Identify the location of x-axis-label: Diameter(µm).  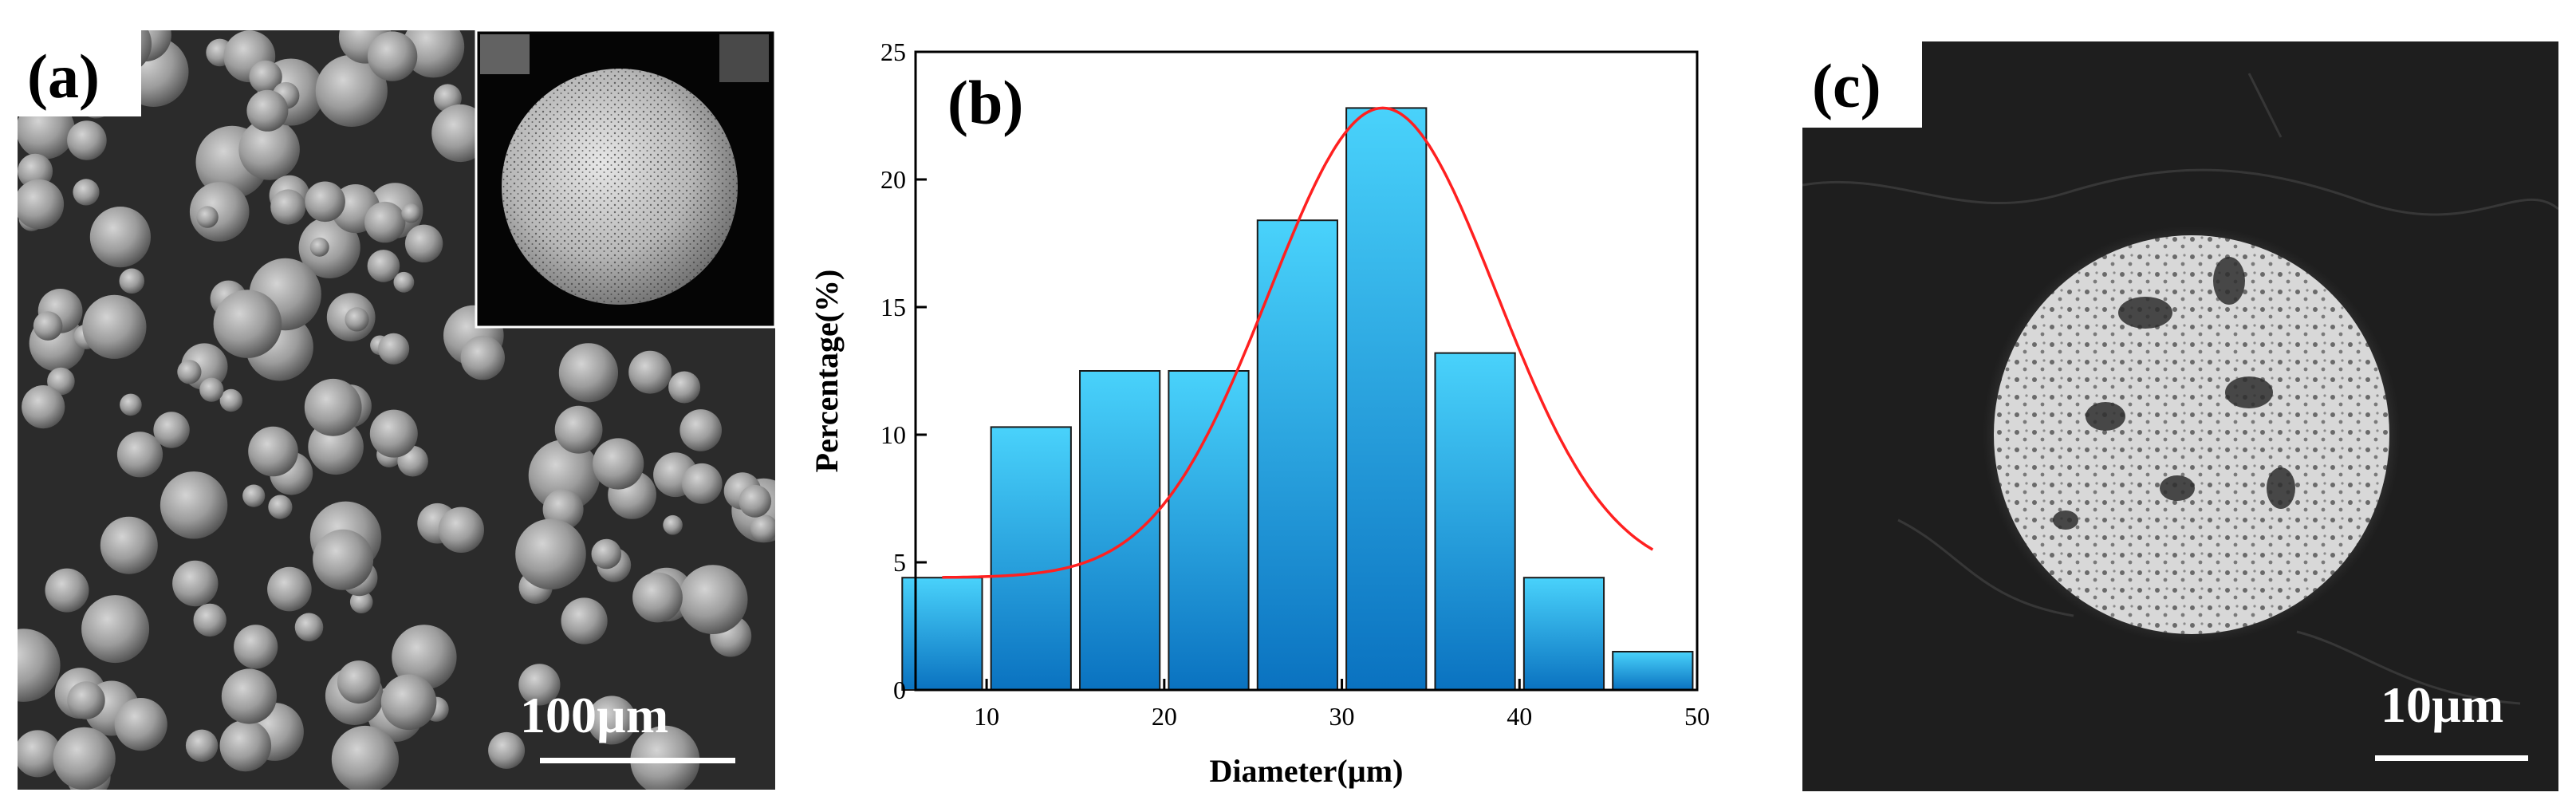
(1307, 771).